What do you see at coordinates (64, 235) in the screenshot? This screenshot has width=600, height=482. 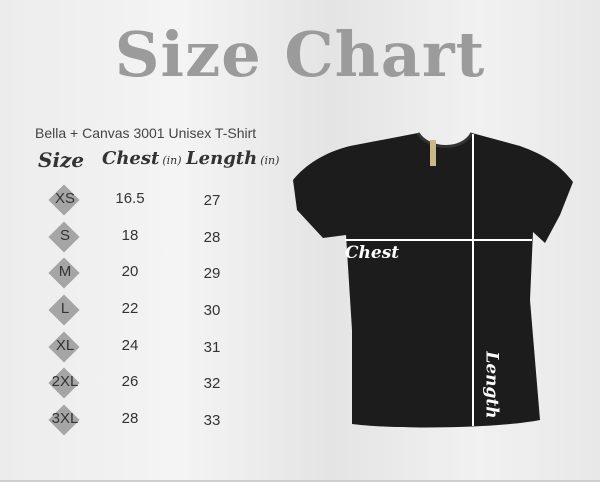 I see `size-cell: S` at bounding box center [64, 235].